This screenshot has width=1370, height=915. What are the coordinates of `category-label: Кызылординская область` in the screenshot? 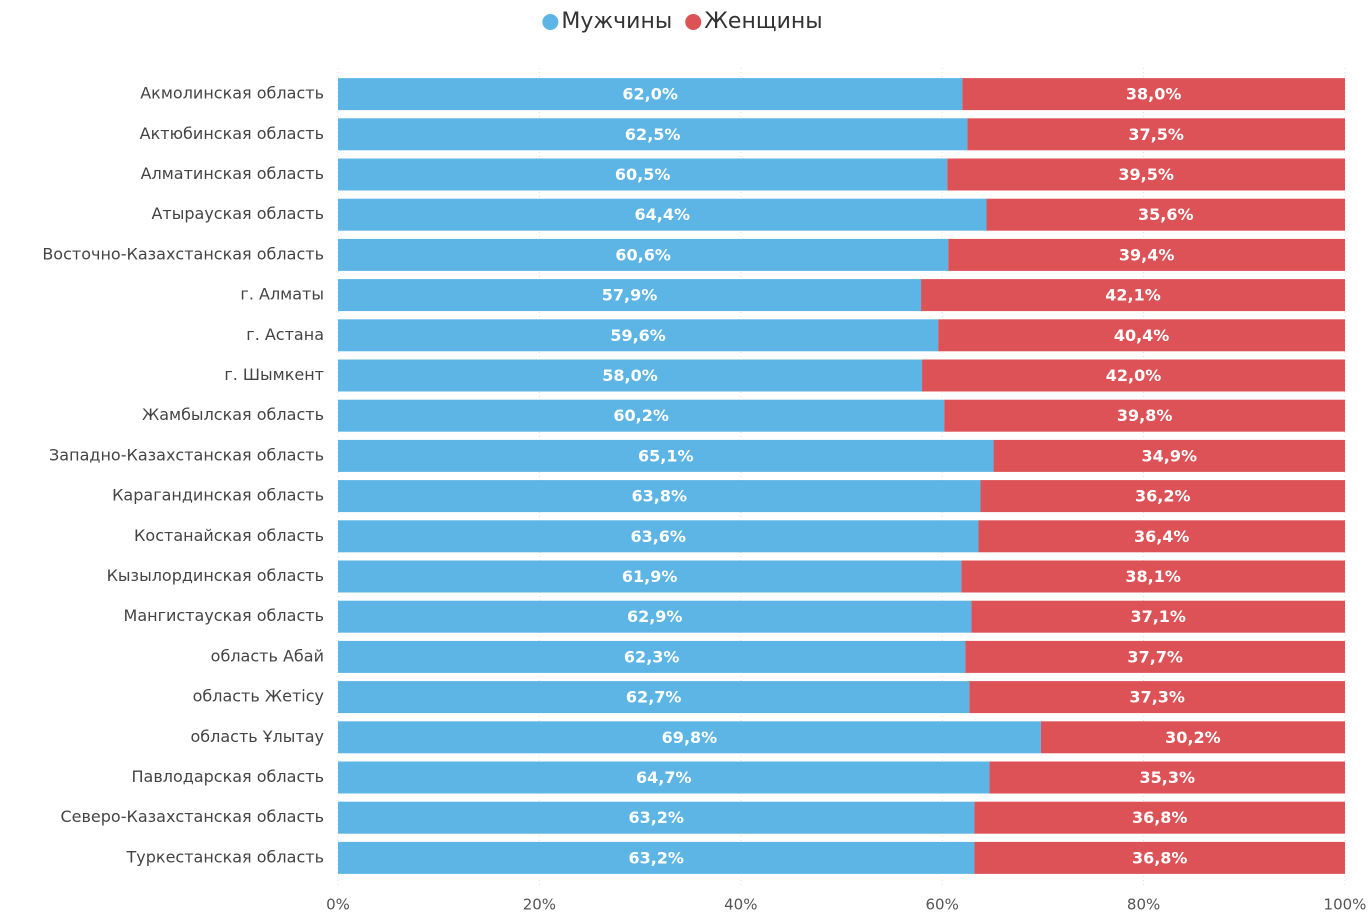 It's located at (215, 575).